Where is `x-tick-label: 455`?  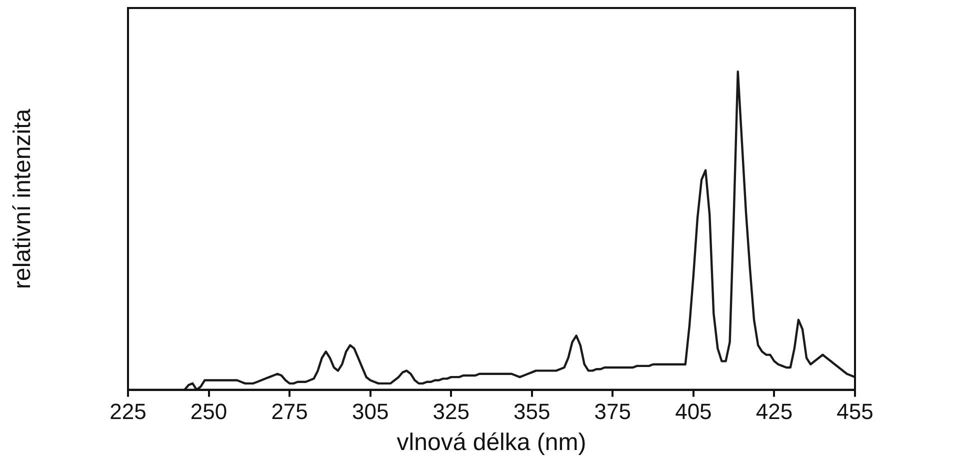 x-tick-label: 455 is located at coordinates (855, 411).